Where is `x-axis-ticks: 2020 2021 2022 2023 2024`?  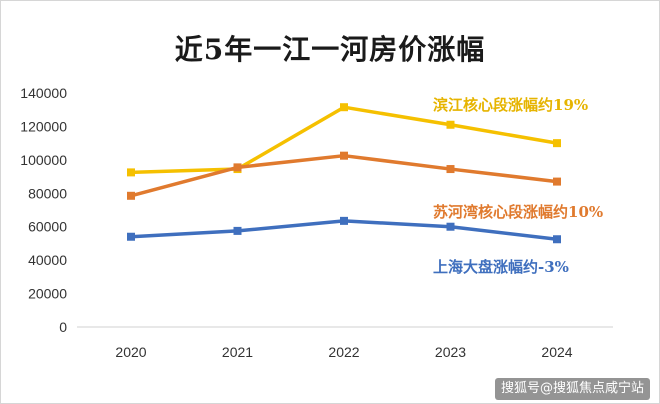
x-axis-ticks: 2020 2021 2022 2023 2024 is located at coordinates (343, 352).